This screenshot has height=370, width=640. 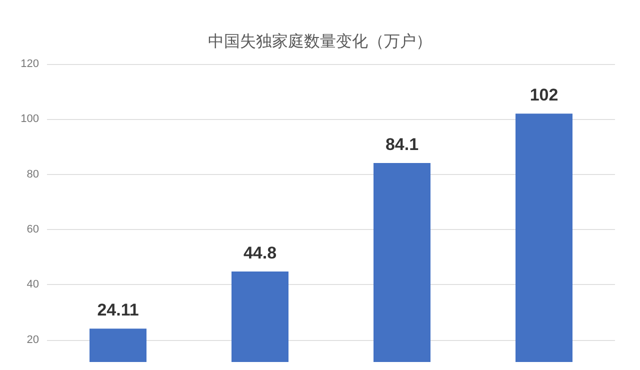 What do you see at coordinates (402, 144) in the screenshot?
I see `data-label: 84.1` at bounding box center [402, 144].